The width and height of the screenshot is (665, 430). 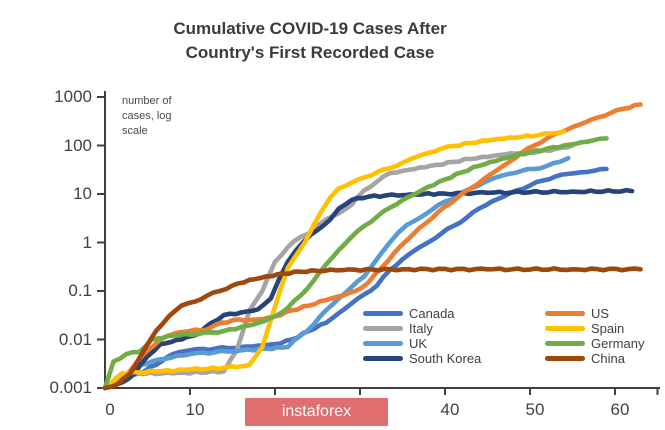 I want to click on legend-item-canada: Canada, so click(x=409, y=313).